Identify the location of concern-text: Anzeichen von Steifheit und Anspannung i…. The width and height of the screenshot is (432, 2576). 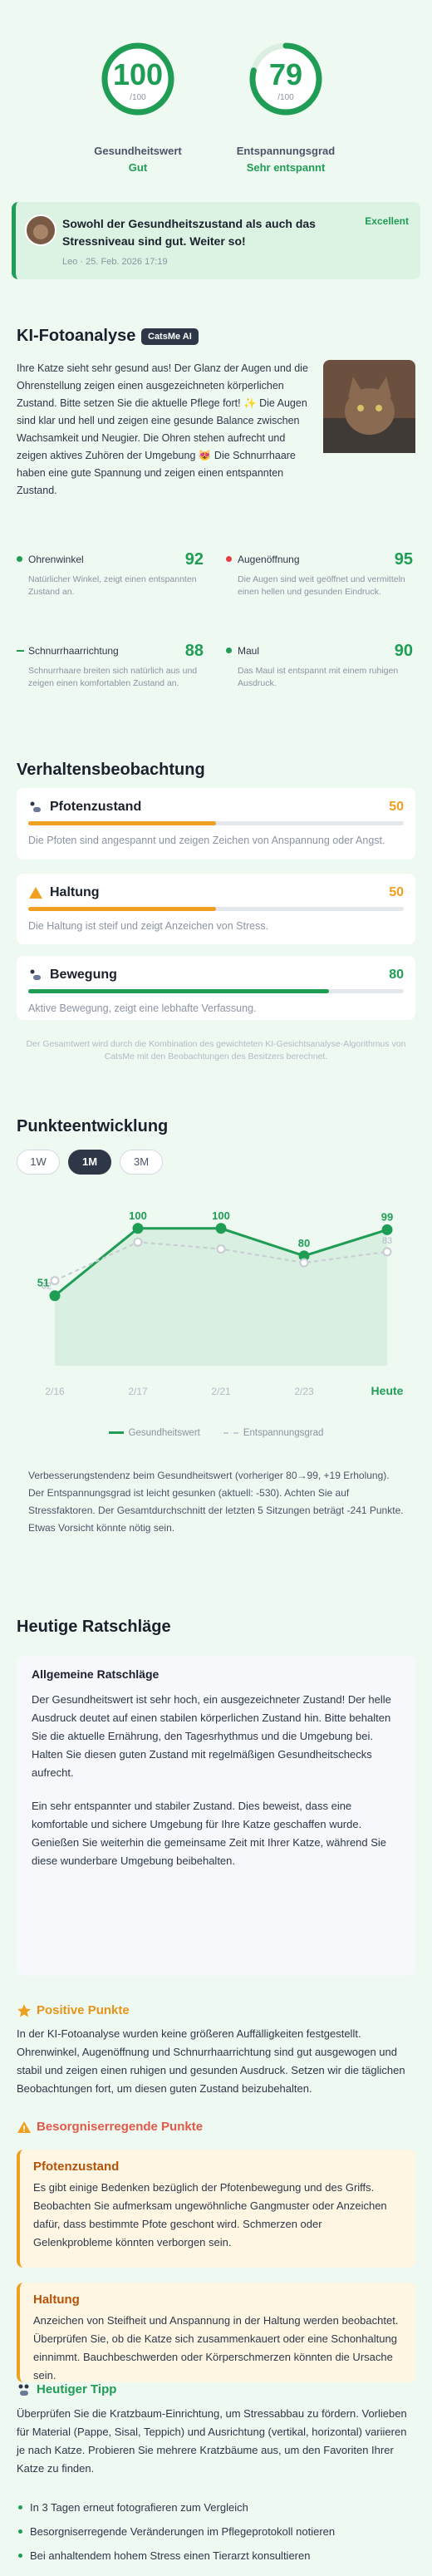
(216, 2347).